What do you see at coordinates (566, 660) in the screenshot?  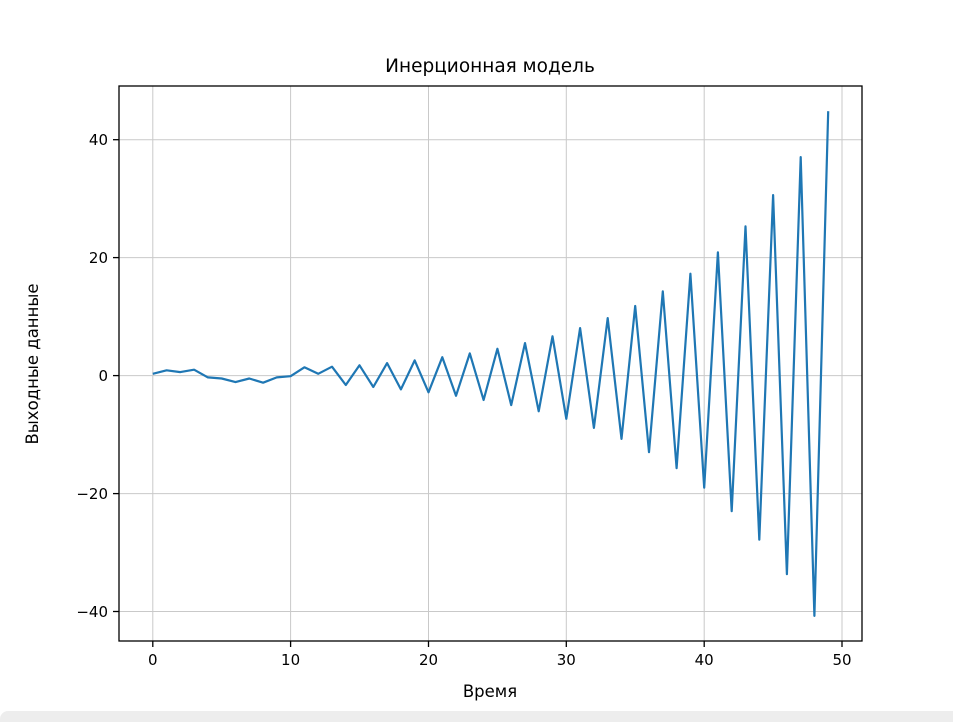 I see `x-tick-label: 30` at bounding box center [566, 660].